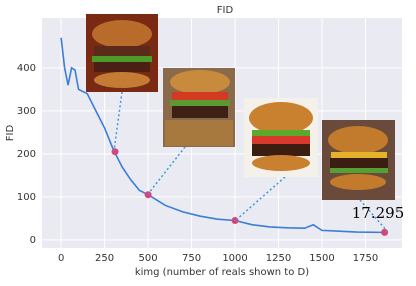  I want to click on y-tick-label: 300, so click(26, 111).